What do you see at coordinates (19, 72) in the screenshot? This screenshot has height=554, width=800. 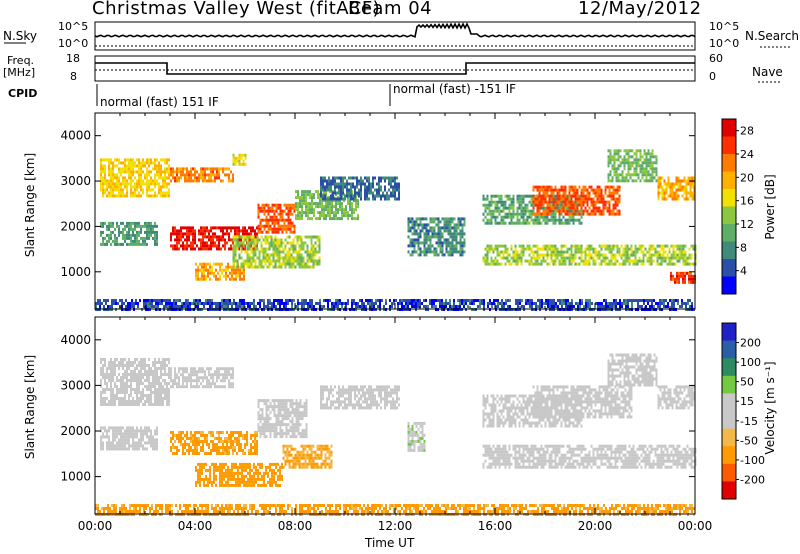 I see `freq-unit: [MHz]` at bounding box center [19, 72].